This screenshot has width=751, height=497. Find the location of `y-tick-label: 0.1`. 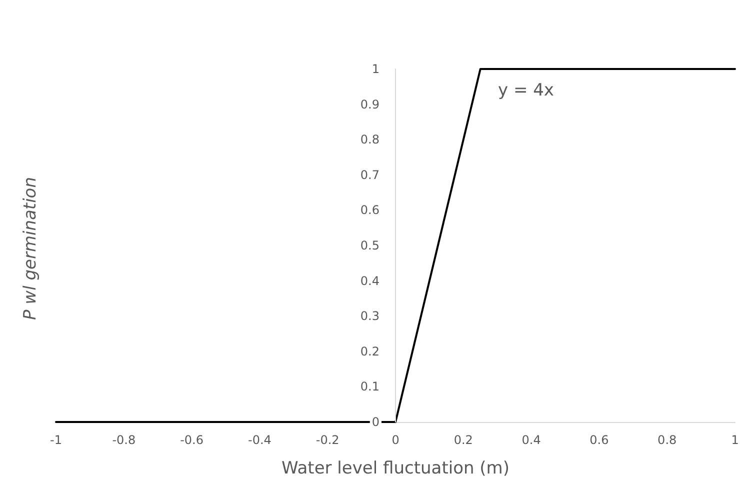

y-tick-label: 0.1 is located at coordinates (370, 387).